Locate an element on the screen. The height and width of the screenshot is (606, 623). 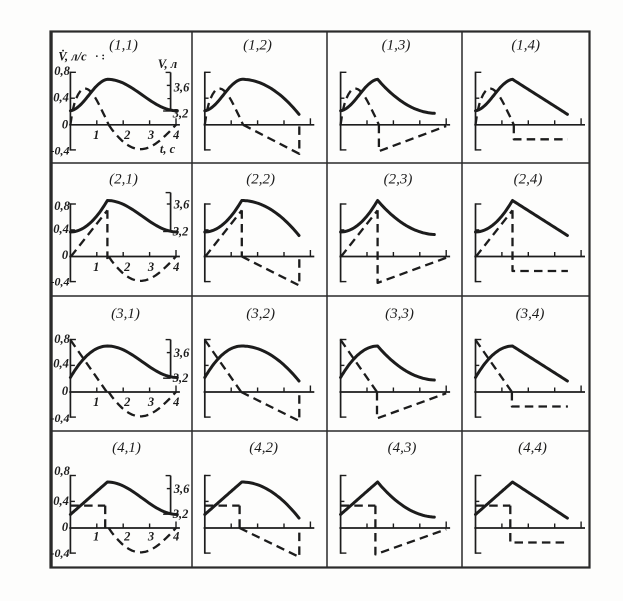
svg-text: (4,2) is located at coordinates (263, 448).